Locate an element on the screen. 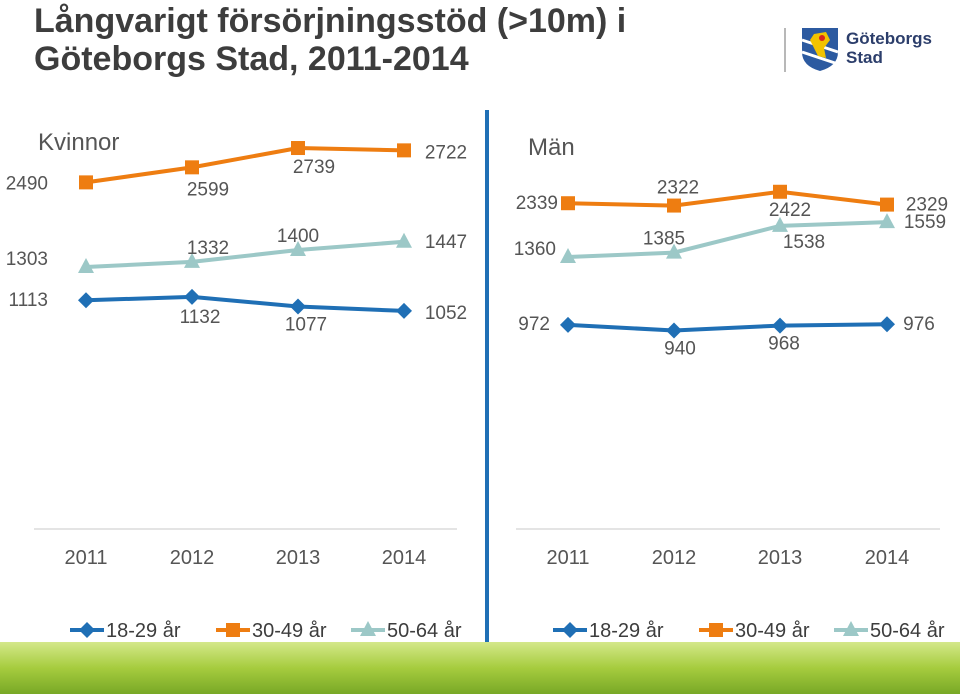 The height and width of the screenshot is (694, 960). data-label-1-1-0: 2339 is located at coordinates (537, 203).